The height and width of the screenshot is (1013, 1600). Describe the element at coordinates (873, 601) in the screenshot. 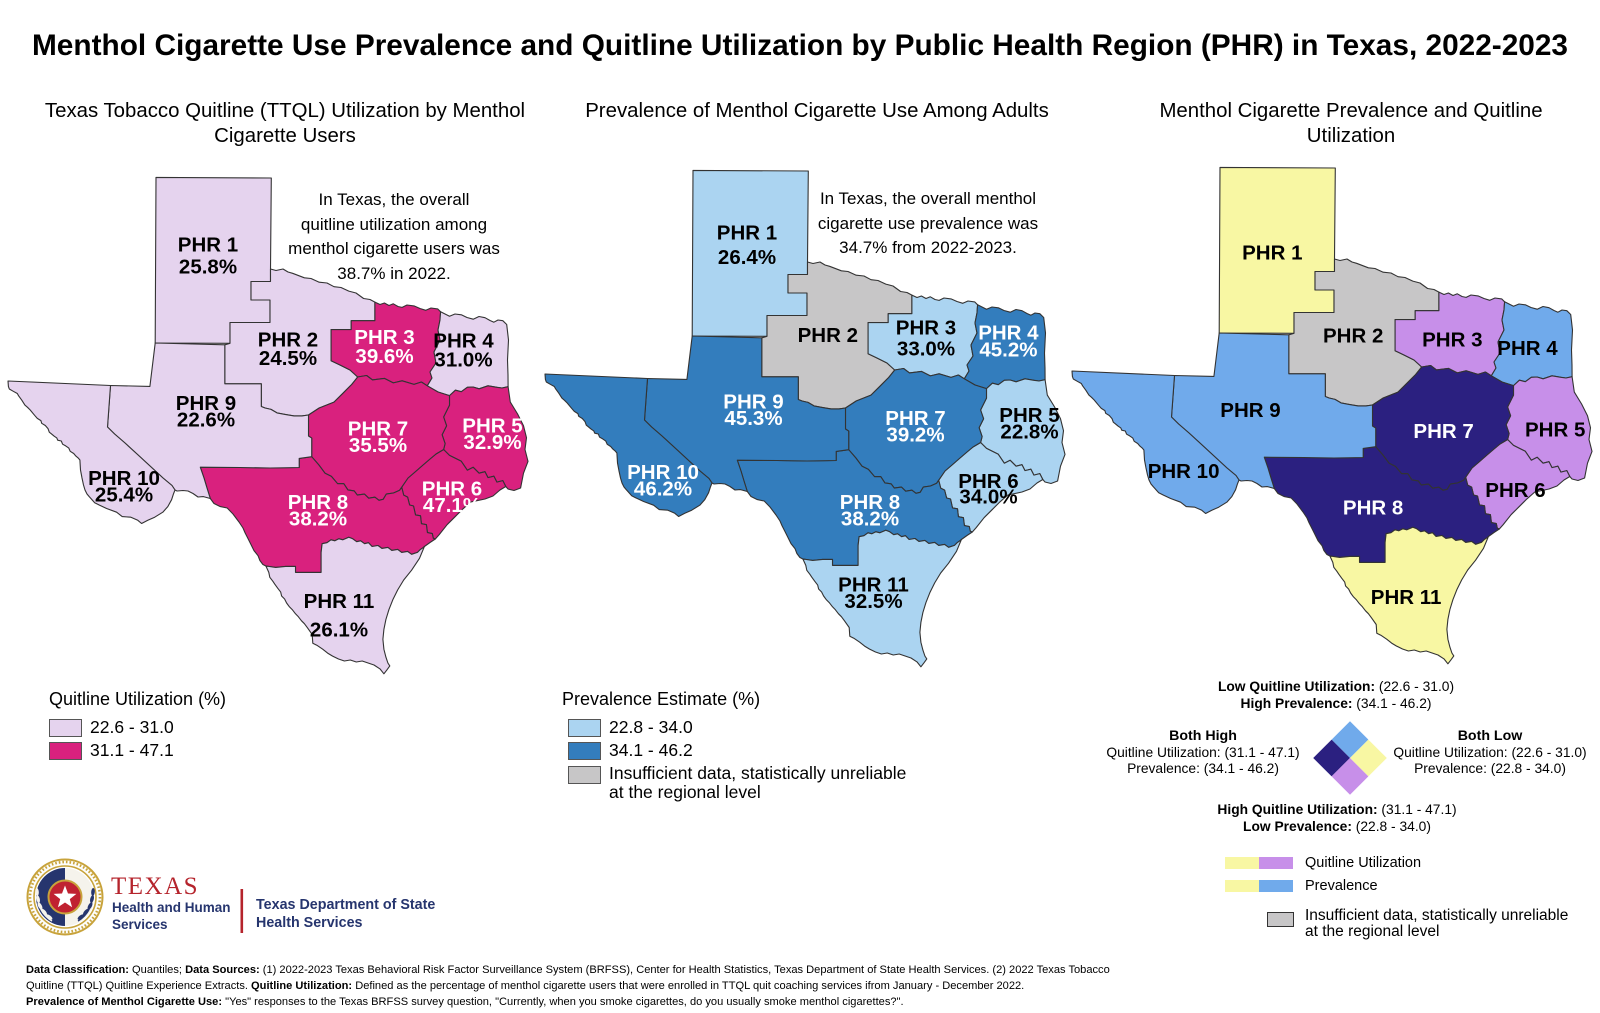

I see `svg-text: 32.5%` at that location.